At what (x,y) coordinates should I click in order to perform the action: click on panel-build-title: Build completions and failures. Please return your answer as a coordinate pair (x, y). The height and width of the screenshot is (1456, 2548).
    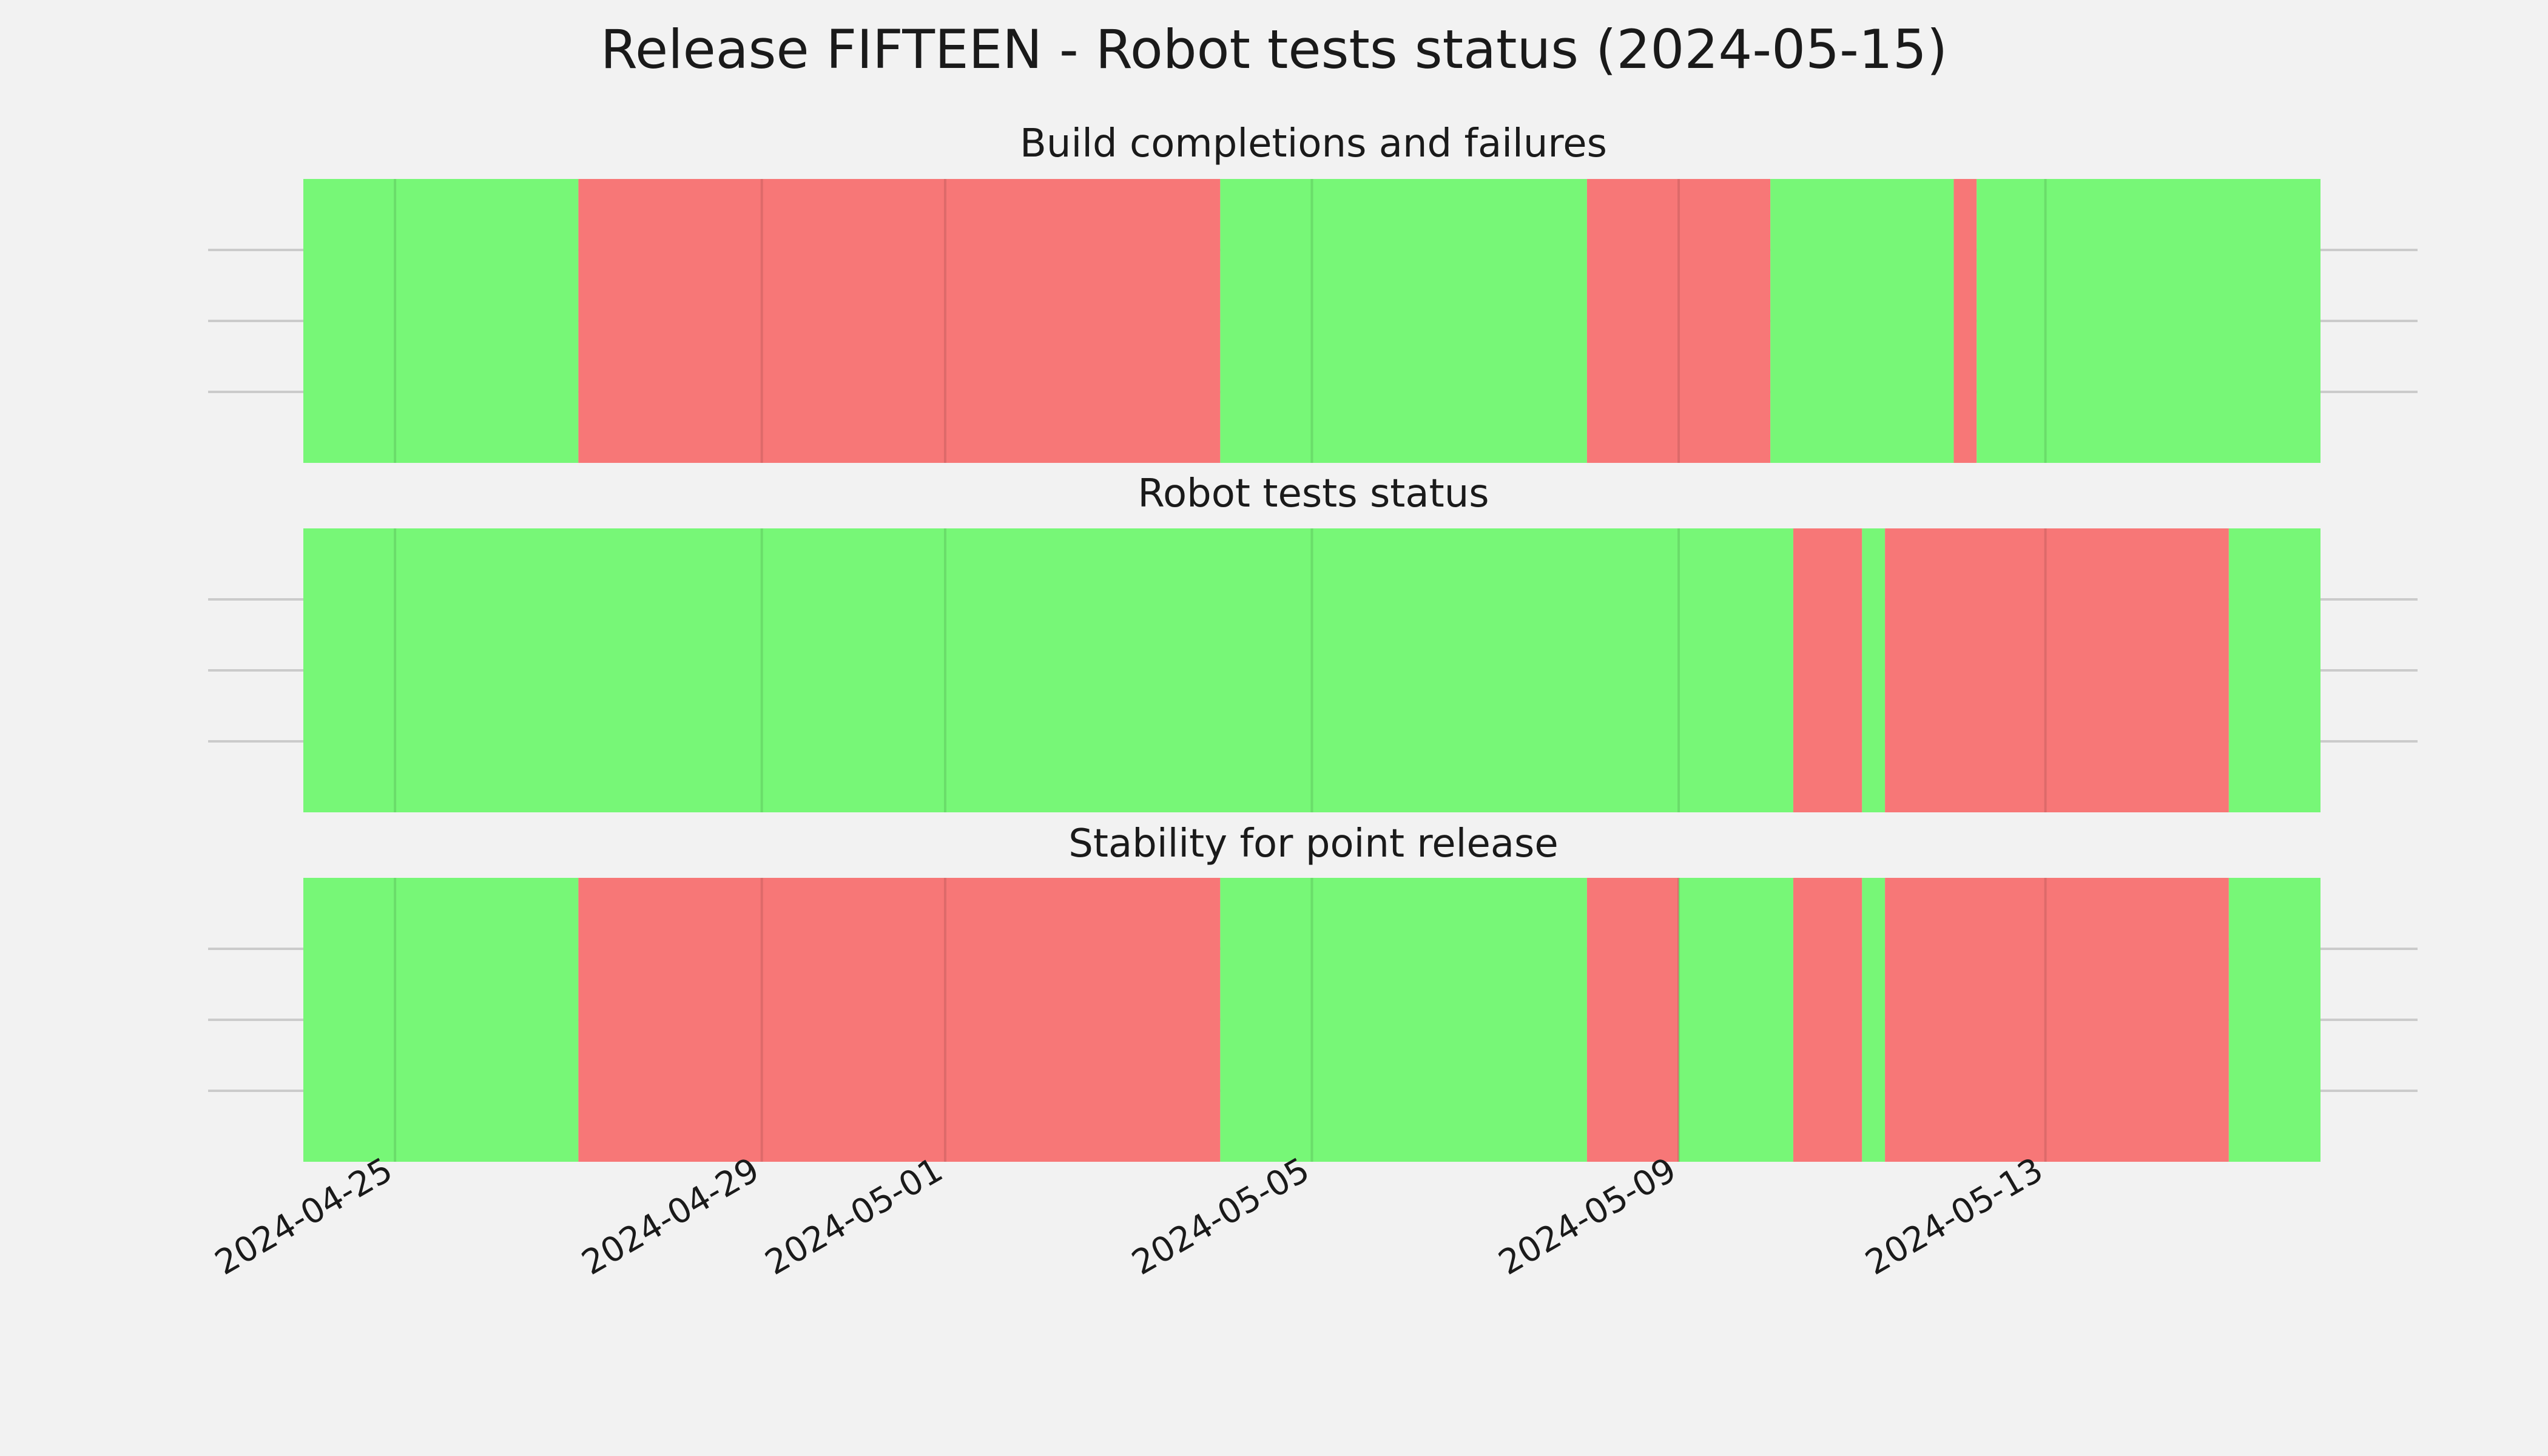
    Looking at the image, I should click on (1313, 143).